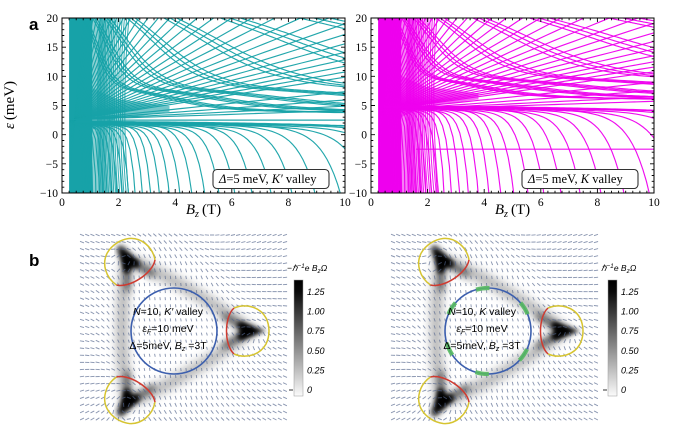 Image resolution: width=688 pixels, height=440 pixels. Describe the element at coordinates (575, 179) in the screenshot. I see `svg-text: Δ=5 meV, K valley` at that location.